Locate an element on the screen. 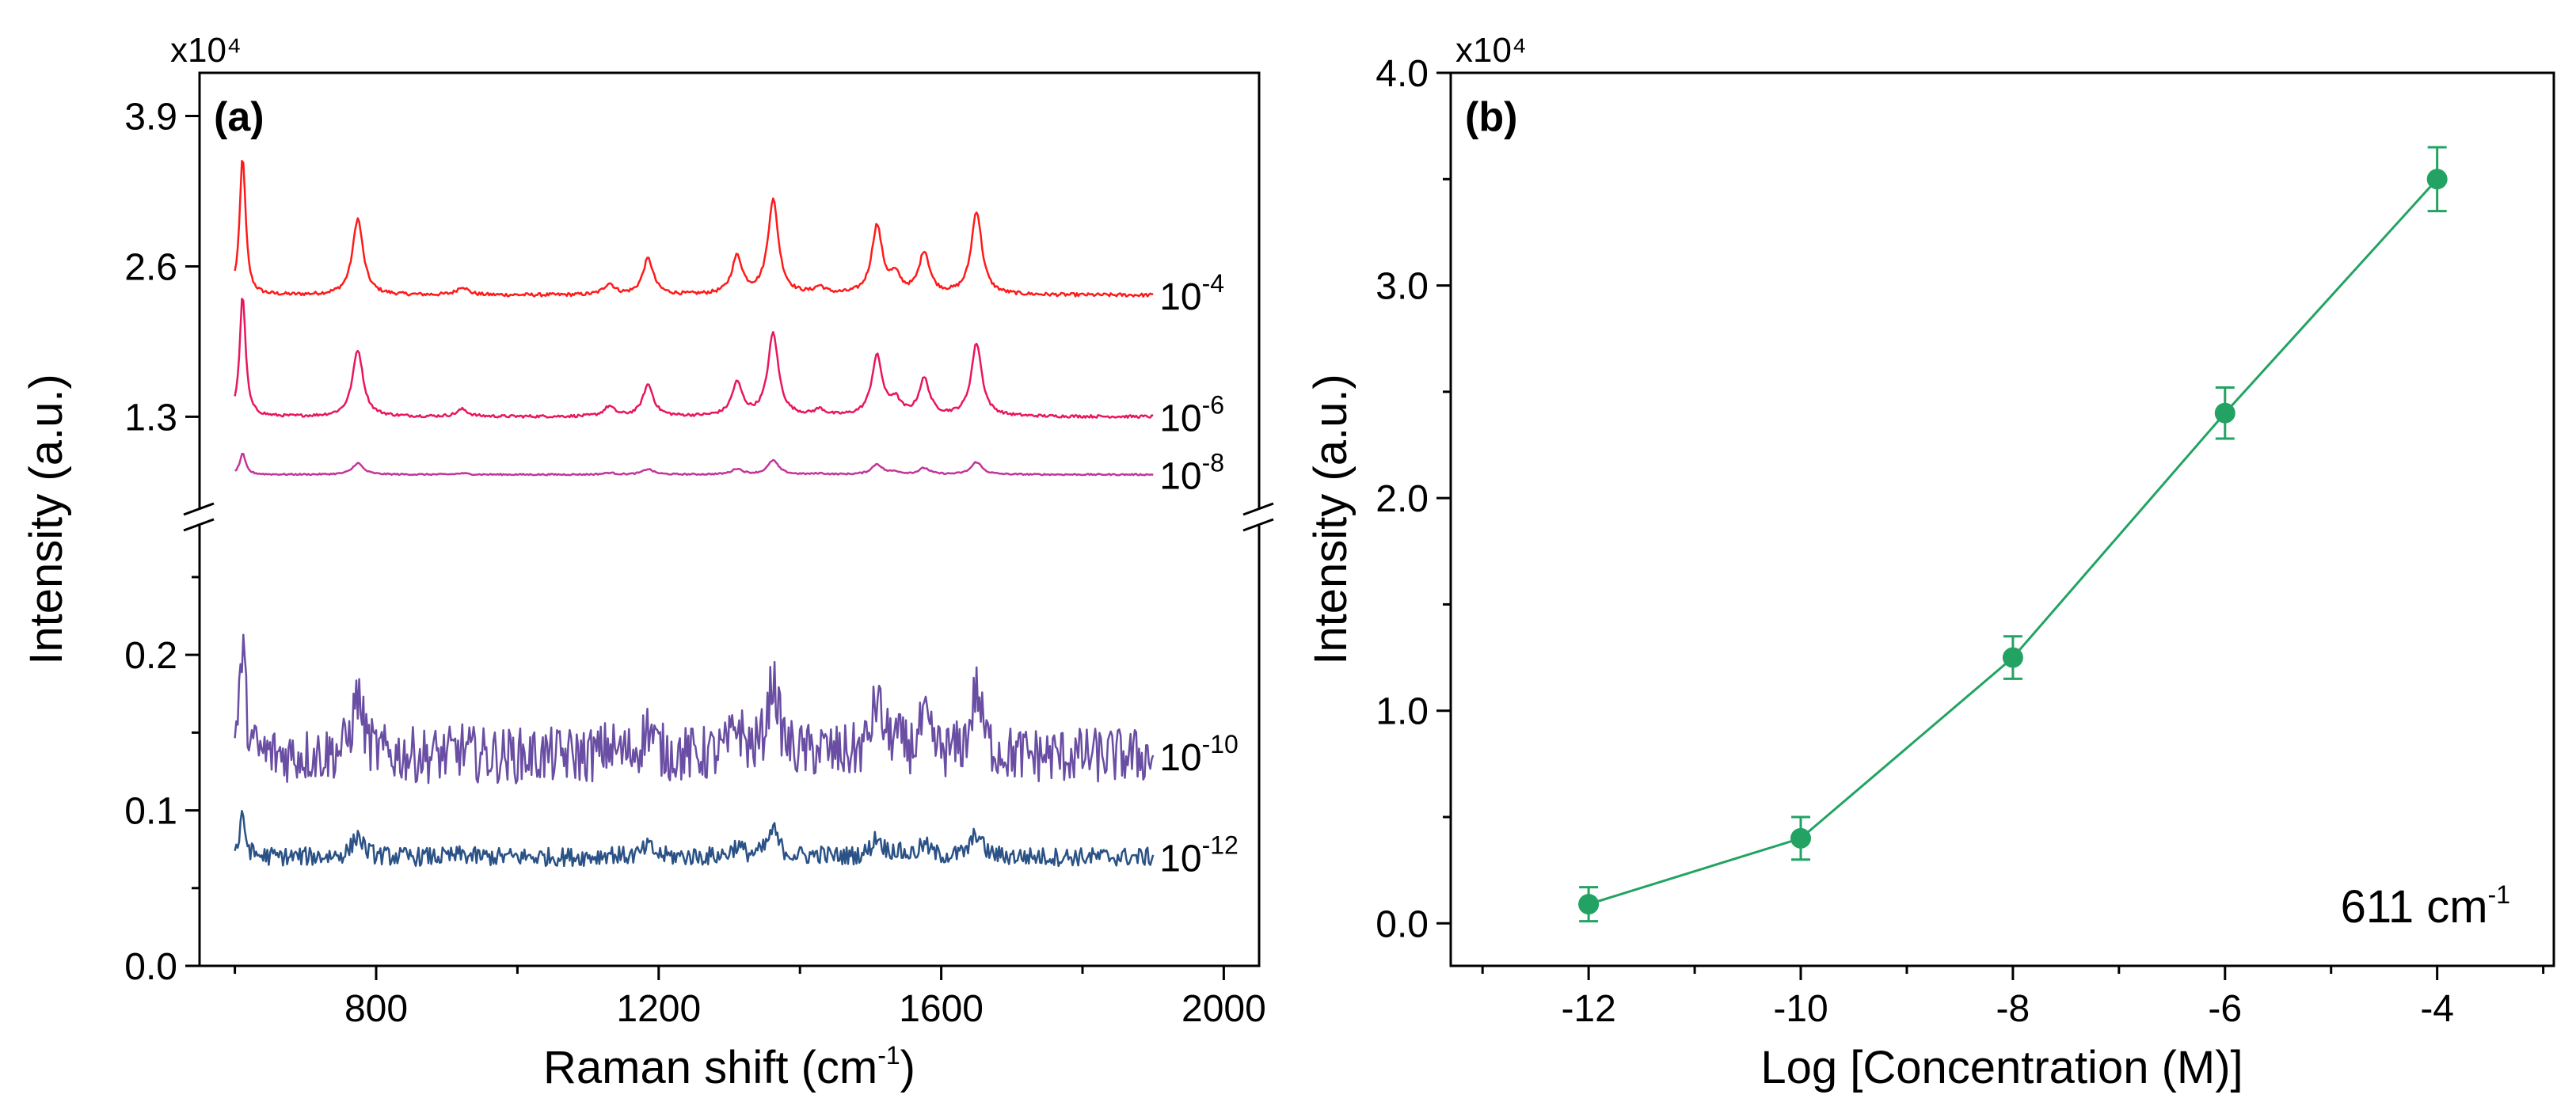  chart-b-x-tick-label: -6 is located at coordinates (2225, 1009).